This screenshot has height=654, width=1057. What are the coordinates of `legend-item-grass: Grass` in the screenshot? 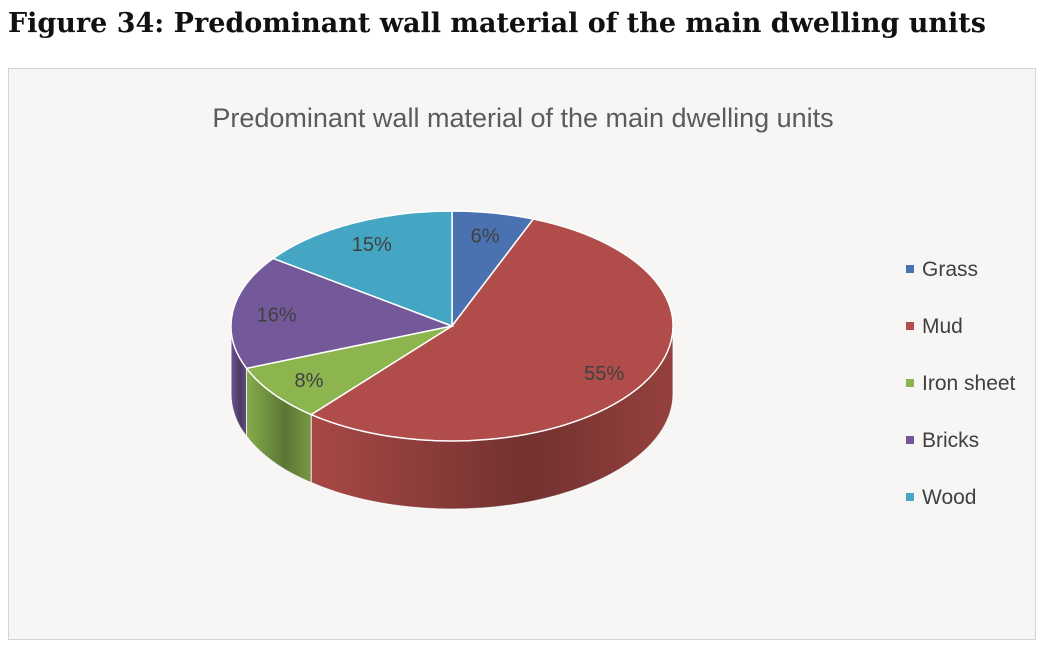 It's located at (942, 269).